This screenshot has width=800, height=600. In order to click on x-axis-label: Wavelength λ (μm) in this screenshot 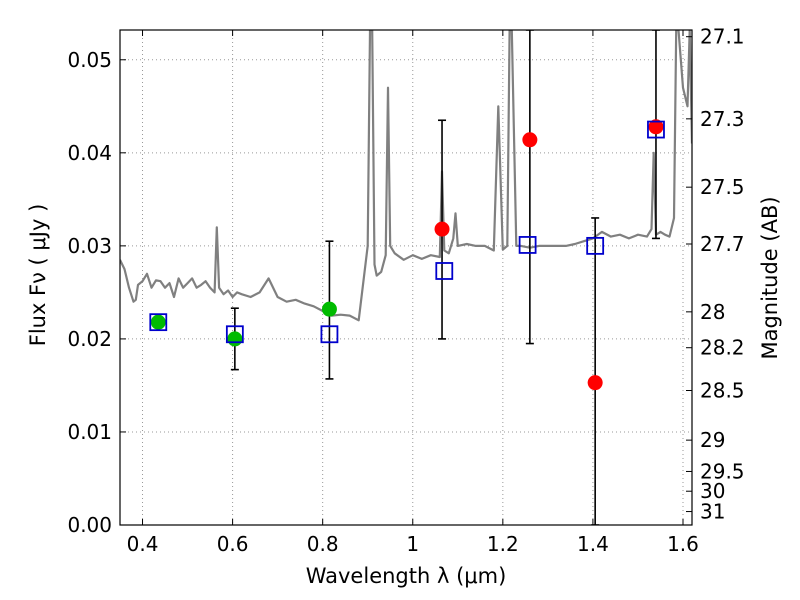, I will do `click(406, 576)`.